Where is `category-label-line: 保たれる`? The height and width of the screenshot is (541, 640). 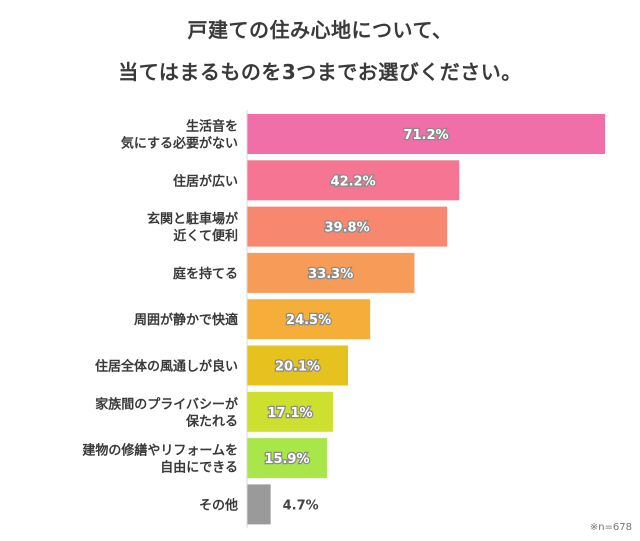
category-label-line: 保たれる is located at coordinates (211, 421).